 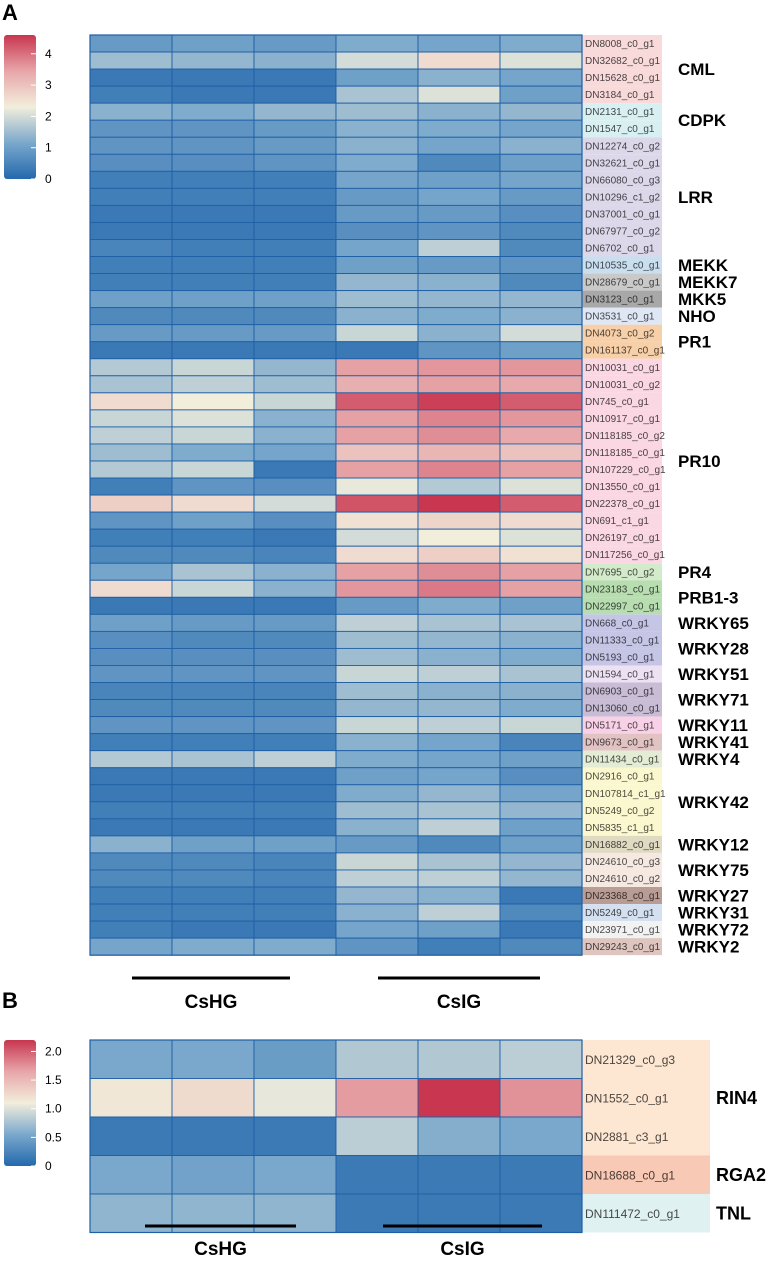 I want to click on colorbar-tick-label: 1, so click(x=48, y=148).